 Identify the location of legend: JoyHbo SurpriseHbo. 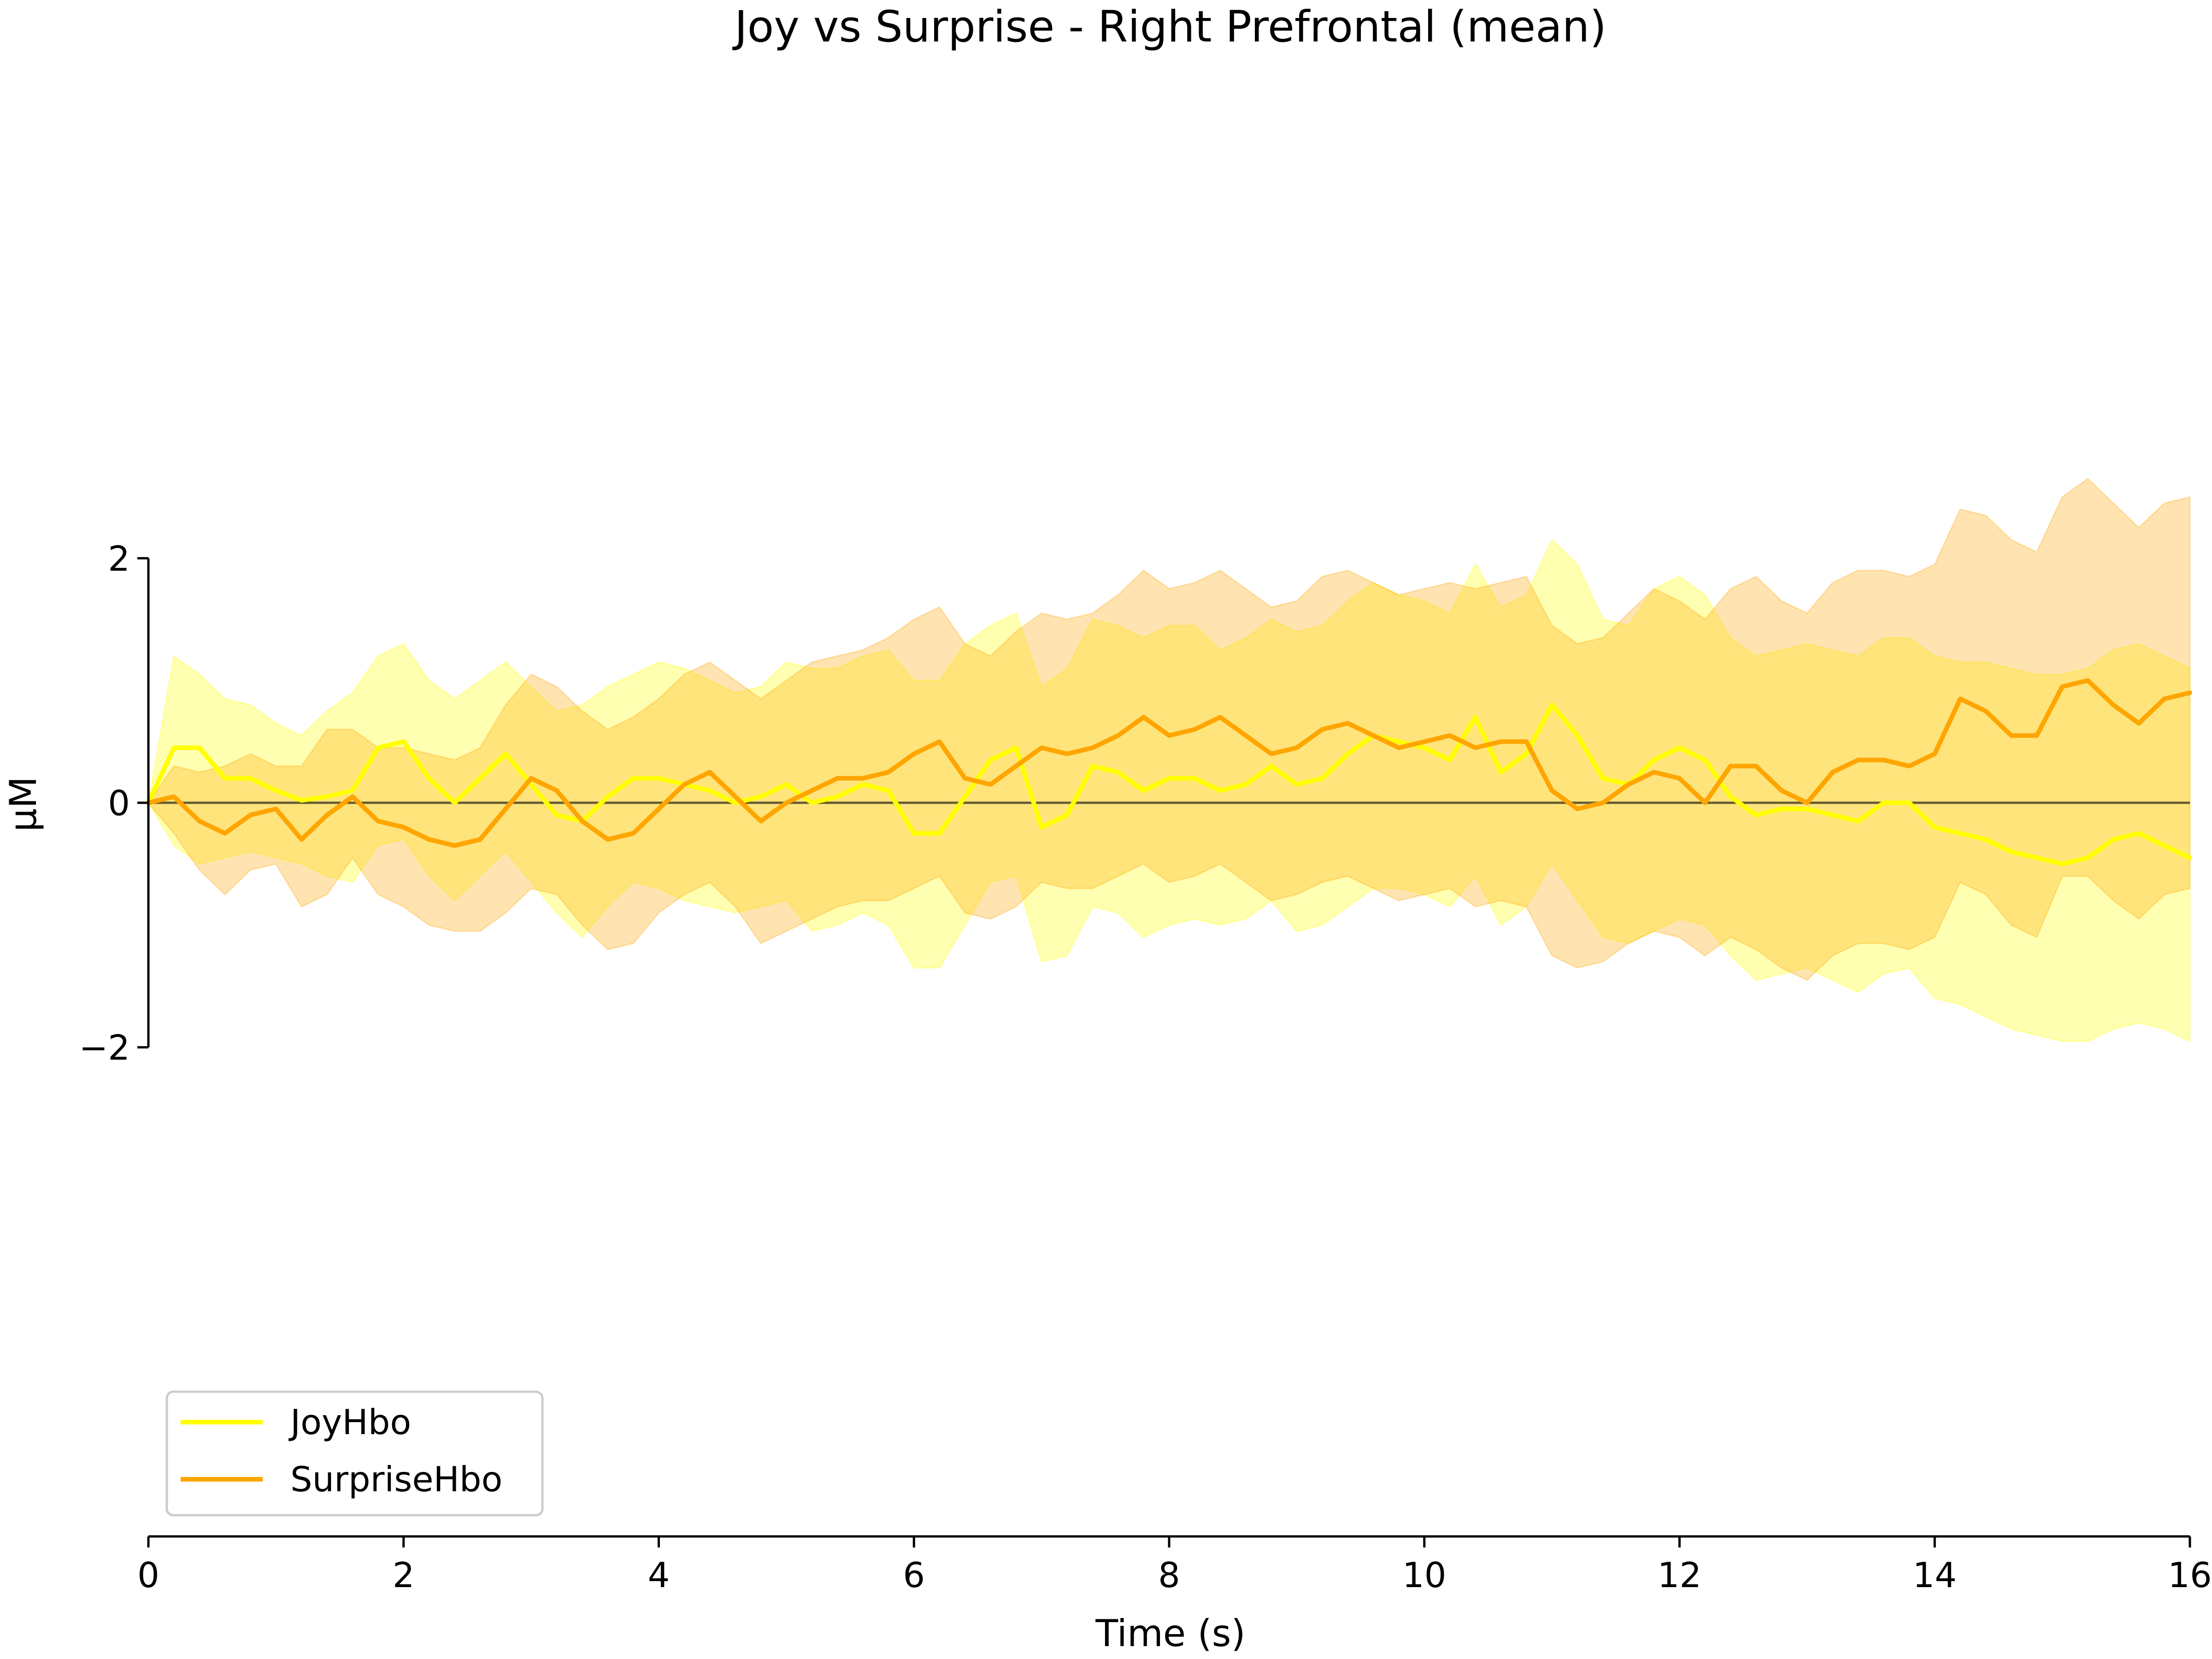
(354, 1453).